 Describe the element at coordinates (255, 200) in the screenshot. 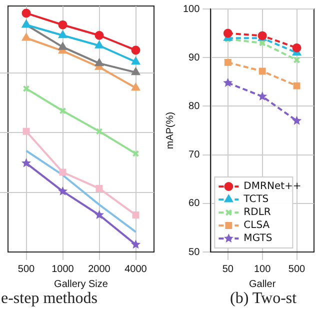

I see `legend-label: TCTS` at that location.